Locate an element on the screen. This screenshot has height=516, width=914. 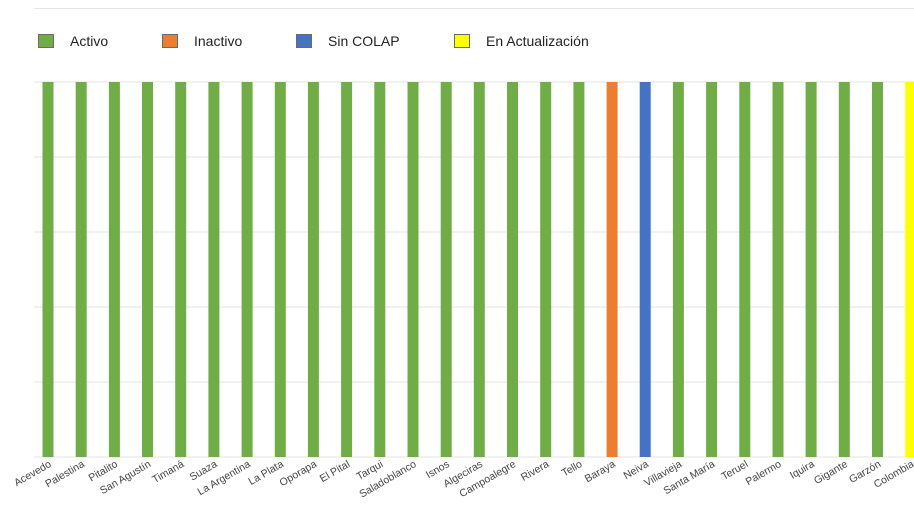
x-tick-label: Timaná is located at coordinates (168, 472).